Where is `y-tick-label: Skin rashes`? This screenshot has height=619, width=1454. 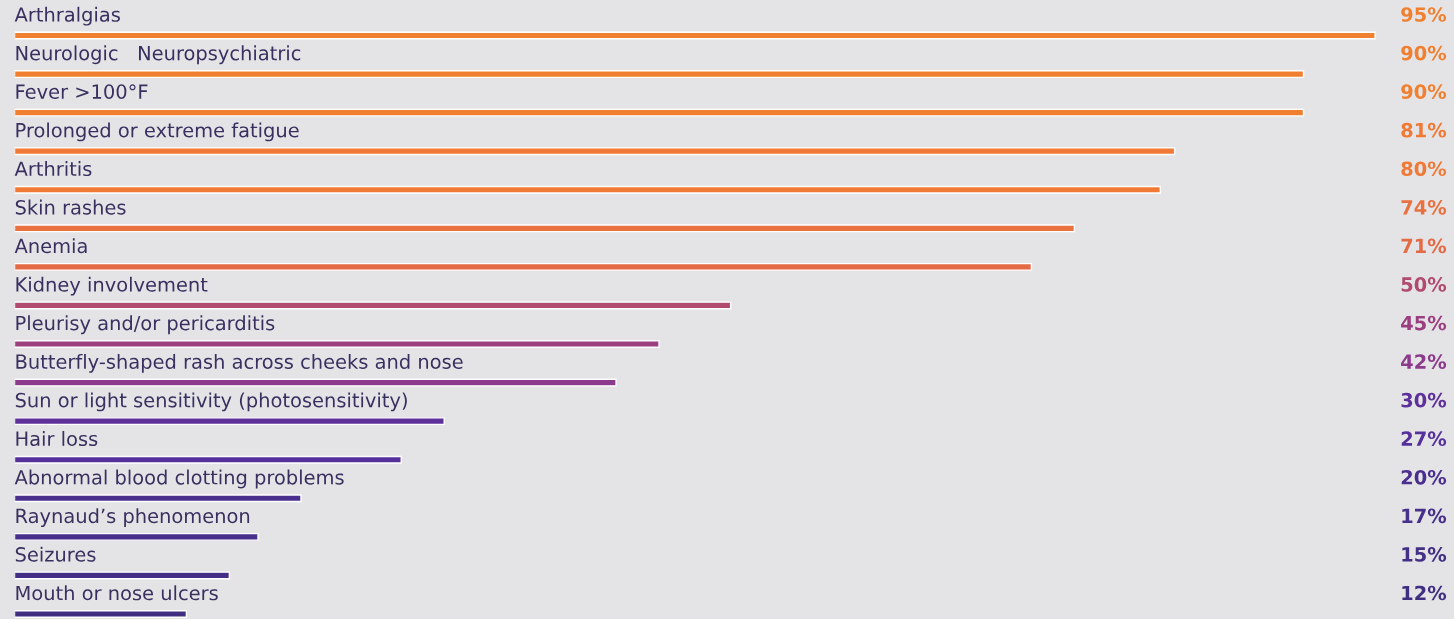 y-tick-label: Skin rashes is located at coordinates (70, 207).